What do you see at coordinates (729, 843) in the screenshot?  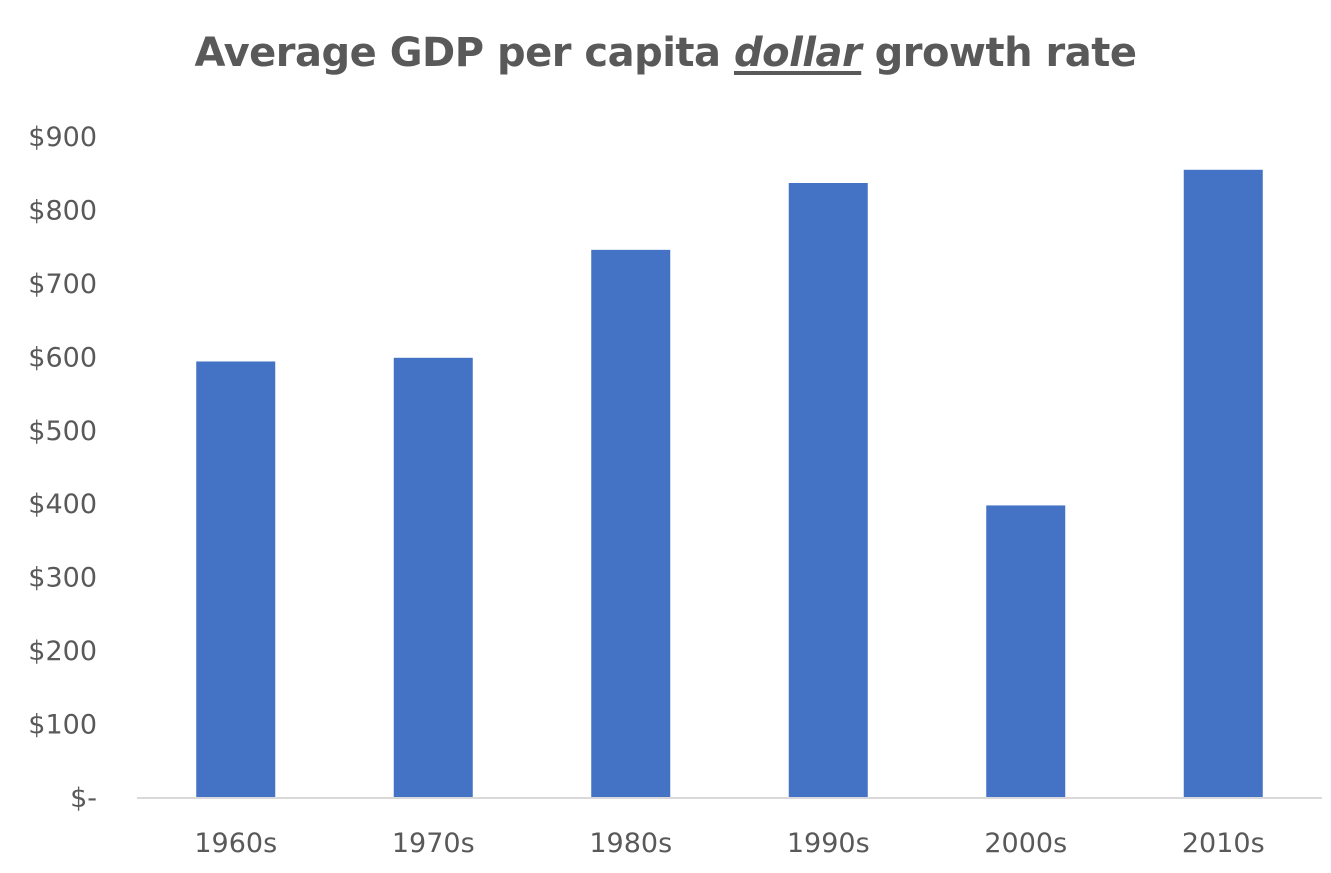 I see `x-axis: 1960s 1970s 1980s 1990s 2000s 2010s` at bounding box center [729, 843].